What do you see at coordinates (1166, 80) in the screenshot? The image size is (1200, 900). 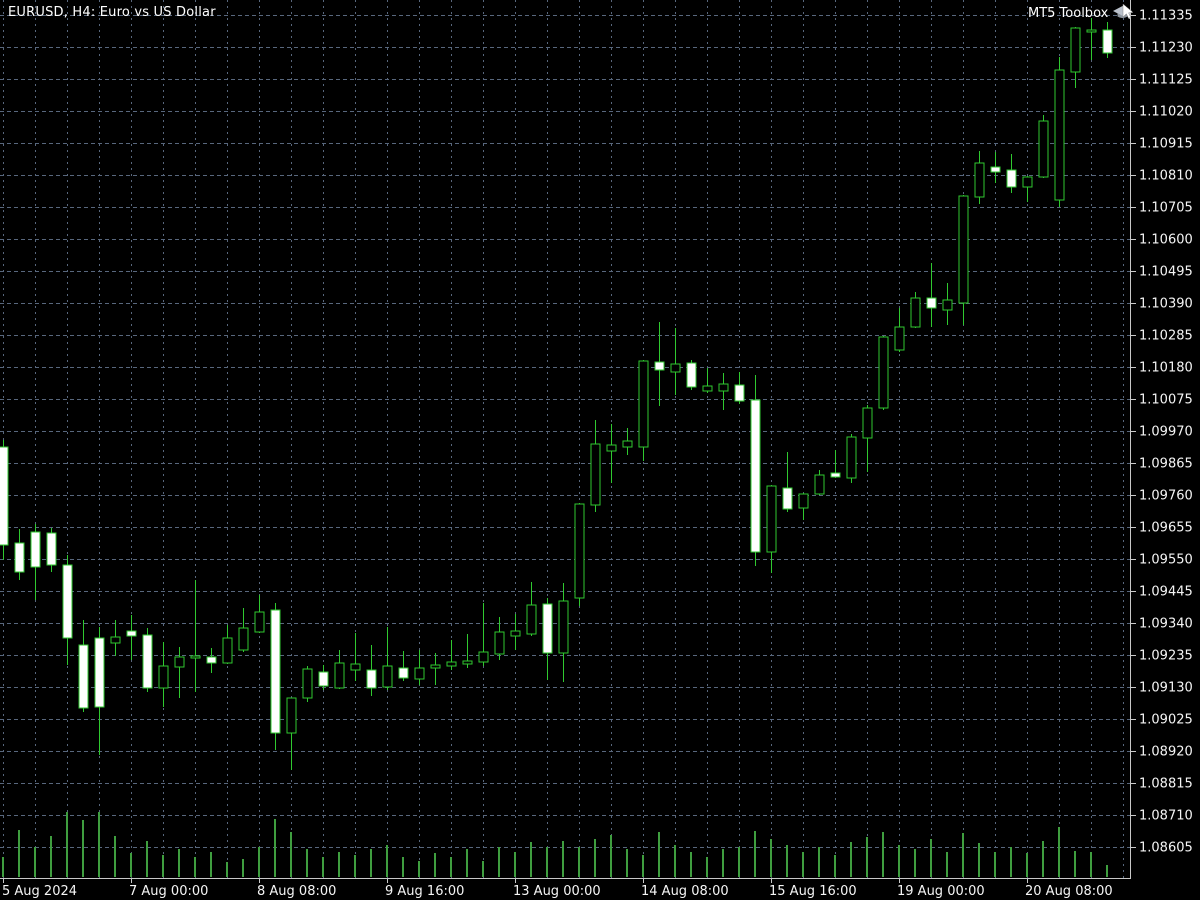 I see `price-tick-label: 1.11125` at bounding box center [1166, 80].